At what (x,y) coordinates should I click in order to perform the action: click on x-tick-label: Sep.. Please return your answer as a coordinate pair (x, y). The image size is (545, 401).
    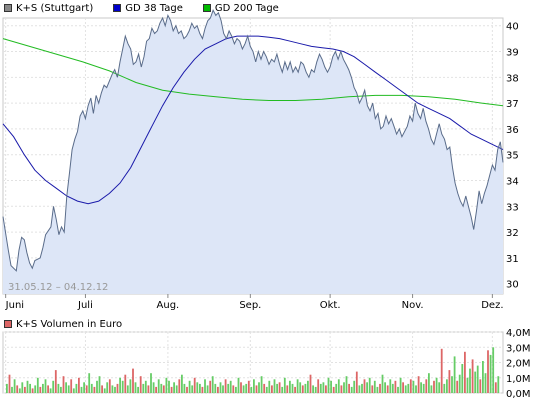
    Looking at the image, I should click on (250, 305).